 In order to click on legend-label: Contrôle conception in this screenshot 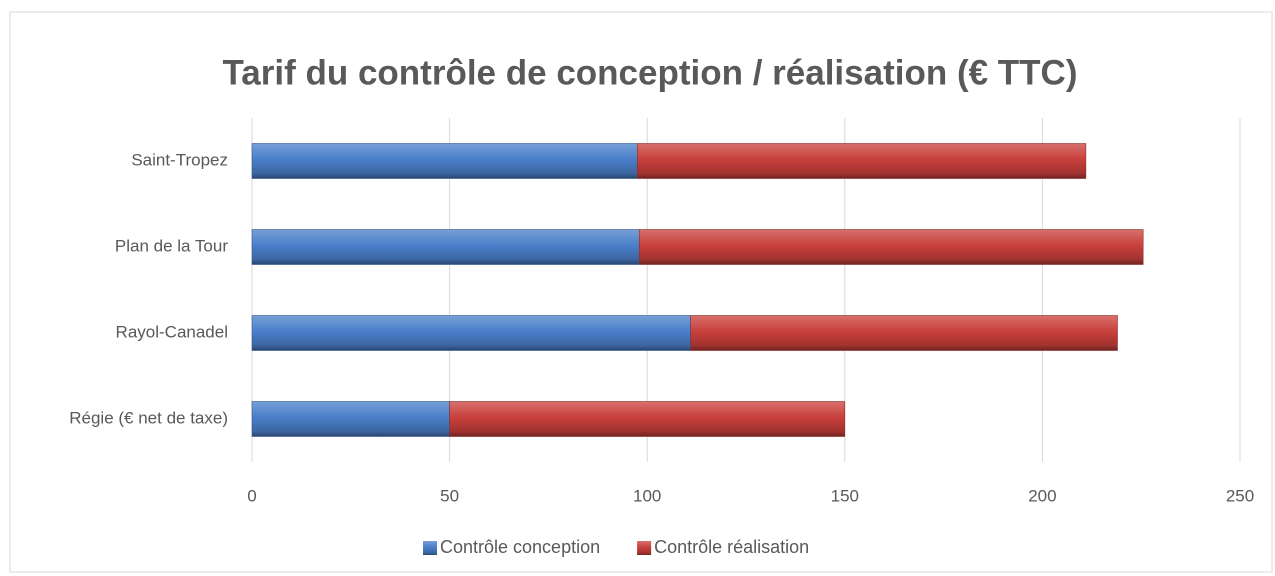, I will do `click(520, 547)`.